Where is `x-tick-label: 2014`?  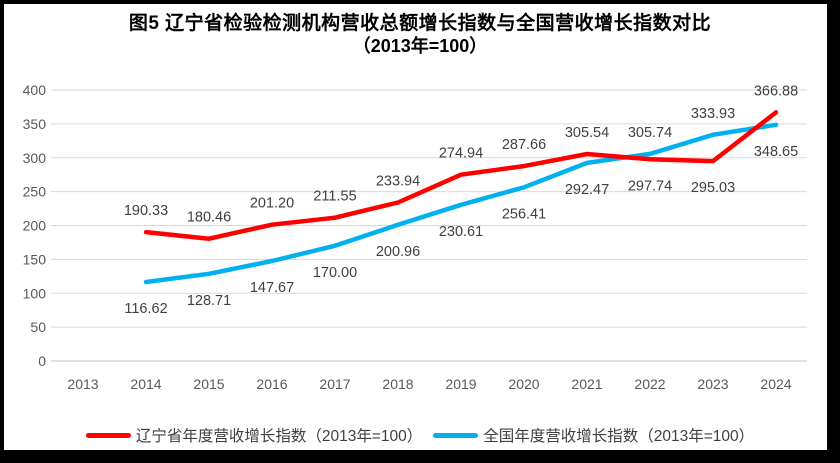 x-tick-label: 2014 is located at coordinates (145, 384).